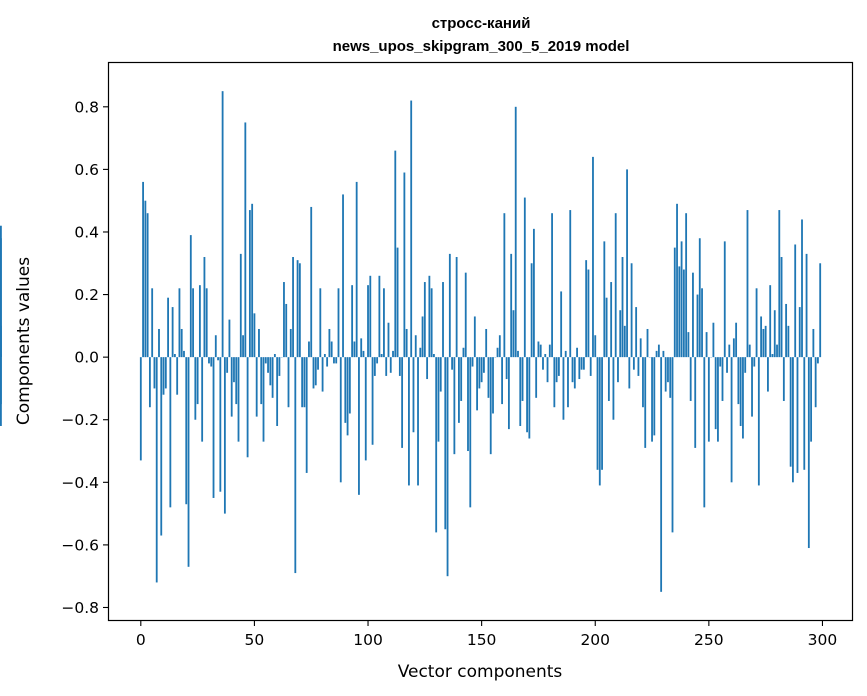  I want to click on x-tick-label: 300, so click(823, 640).